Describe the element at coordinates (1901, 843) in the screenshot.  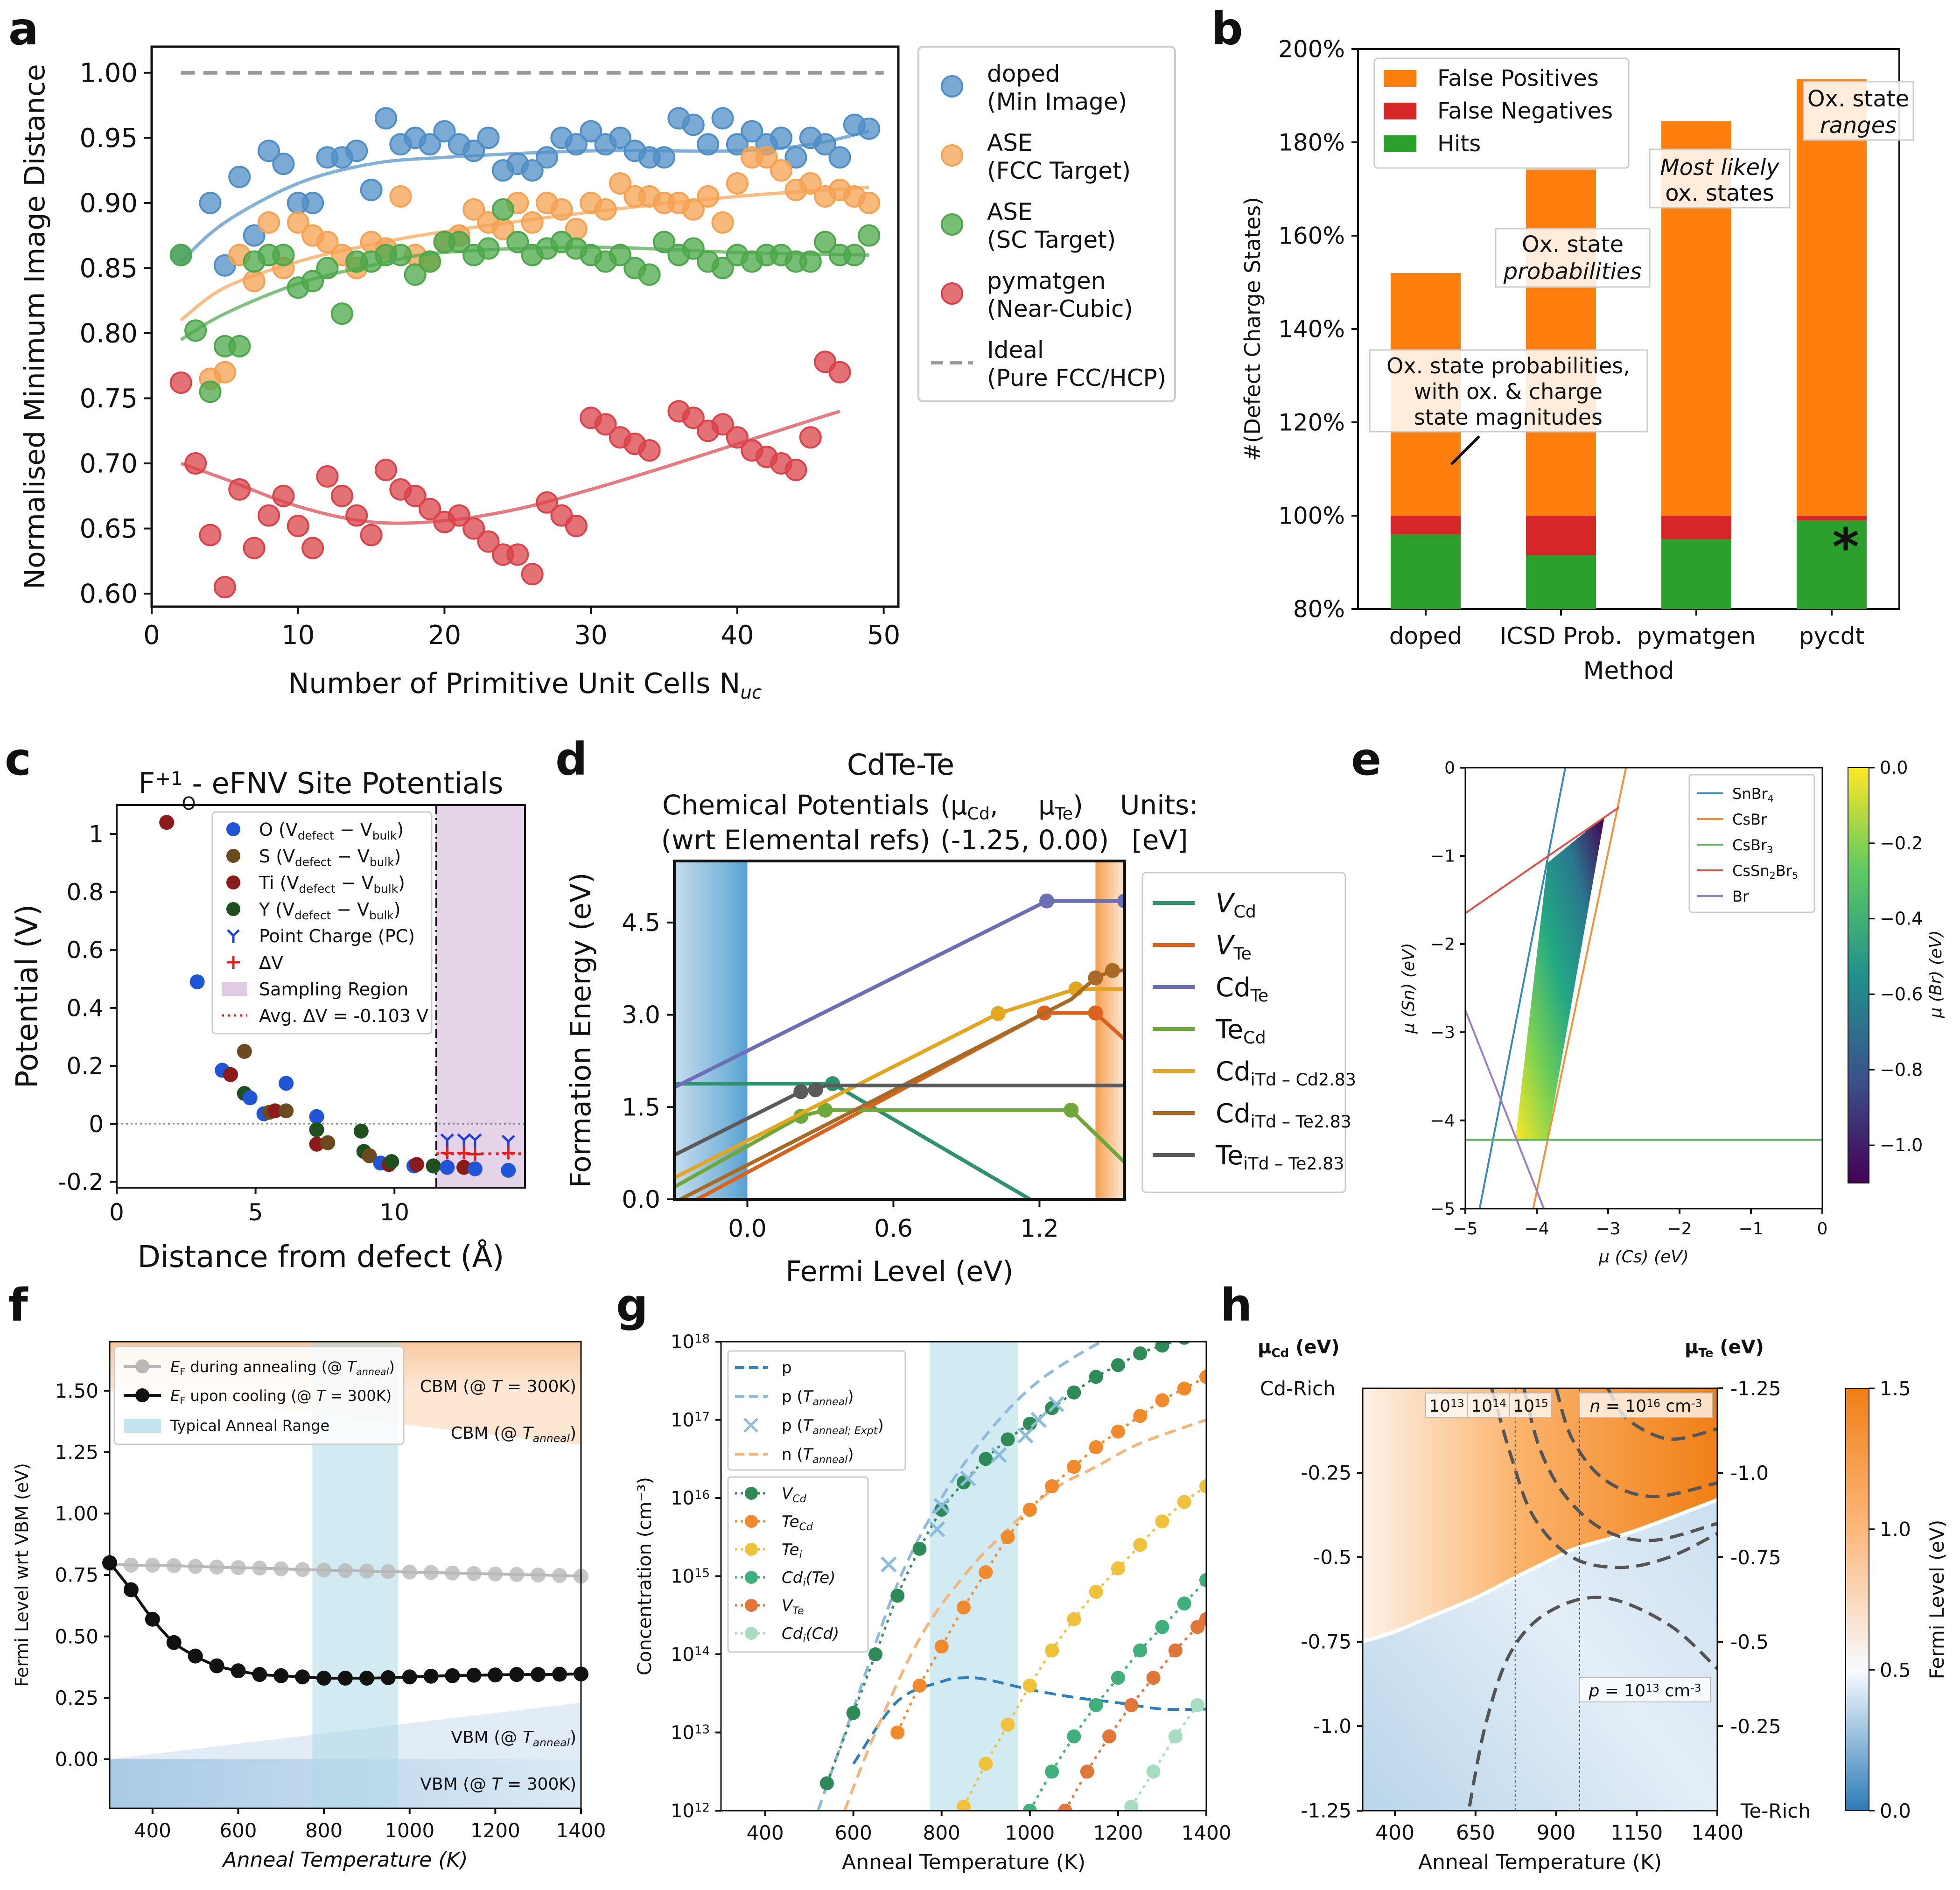
I see `colorbar-tick-label: −0.2` at that location.